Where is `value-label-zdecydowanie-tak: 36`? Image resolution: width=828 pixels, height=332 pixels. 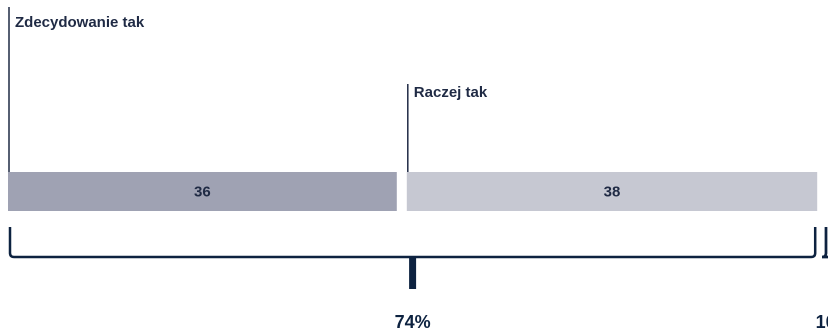 value-label-zdecydowanie-tak: 36 is located at coordinates (202, 192).